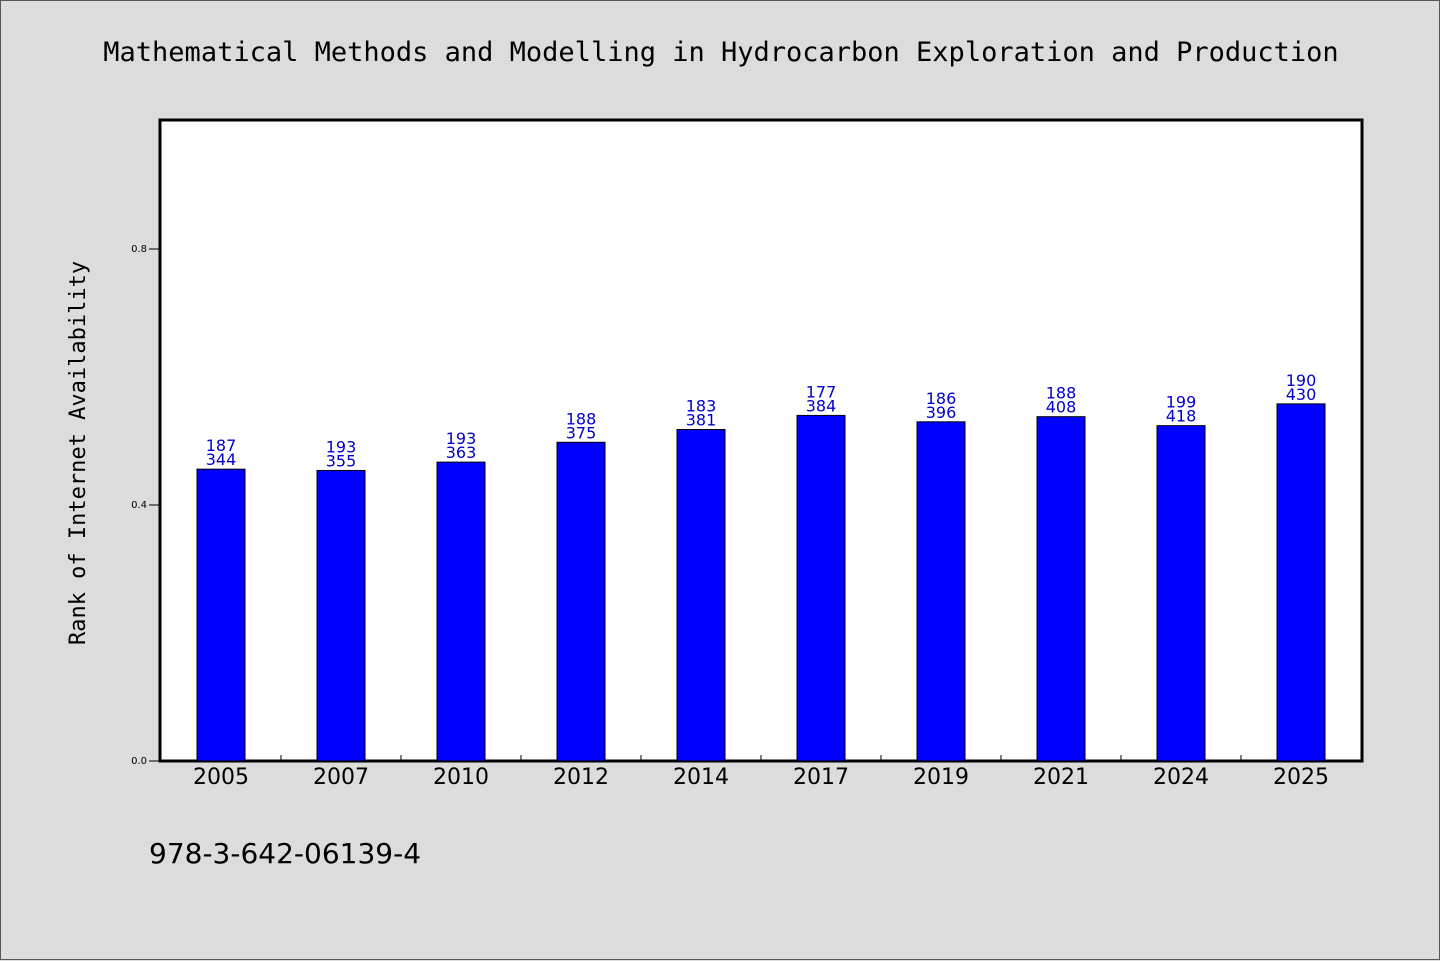  I want to click on x-tick-label: 2021, so click(1061, 777).